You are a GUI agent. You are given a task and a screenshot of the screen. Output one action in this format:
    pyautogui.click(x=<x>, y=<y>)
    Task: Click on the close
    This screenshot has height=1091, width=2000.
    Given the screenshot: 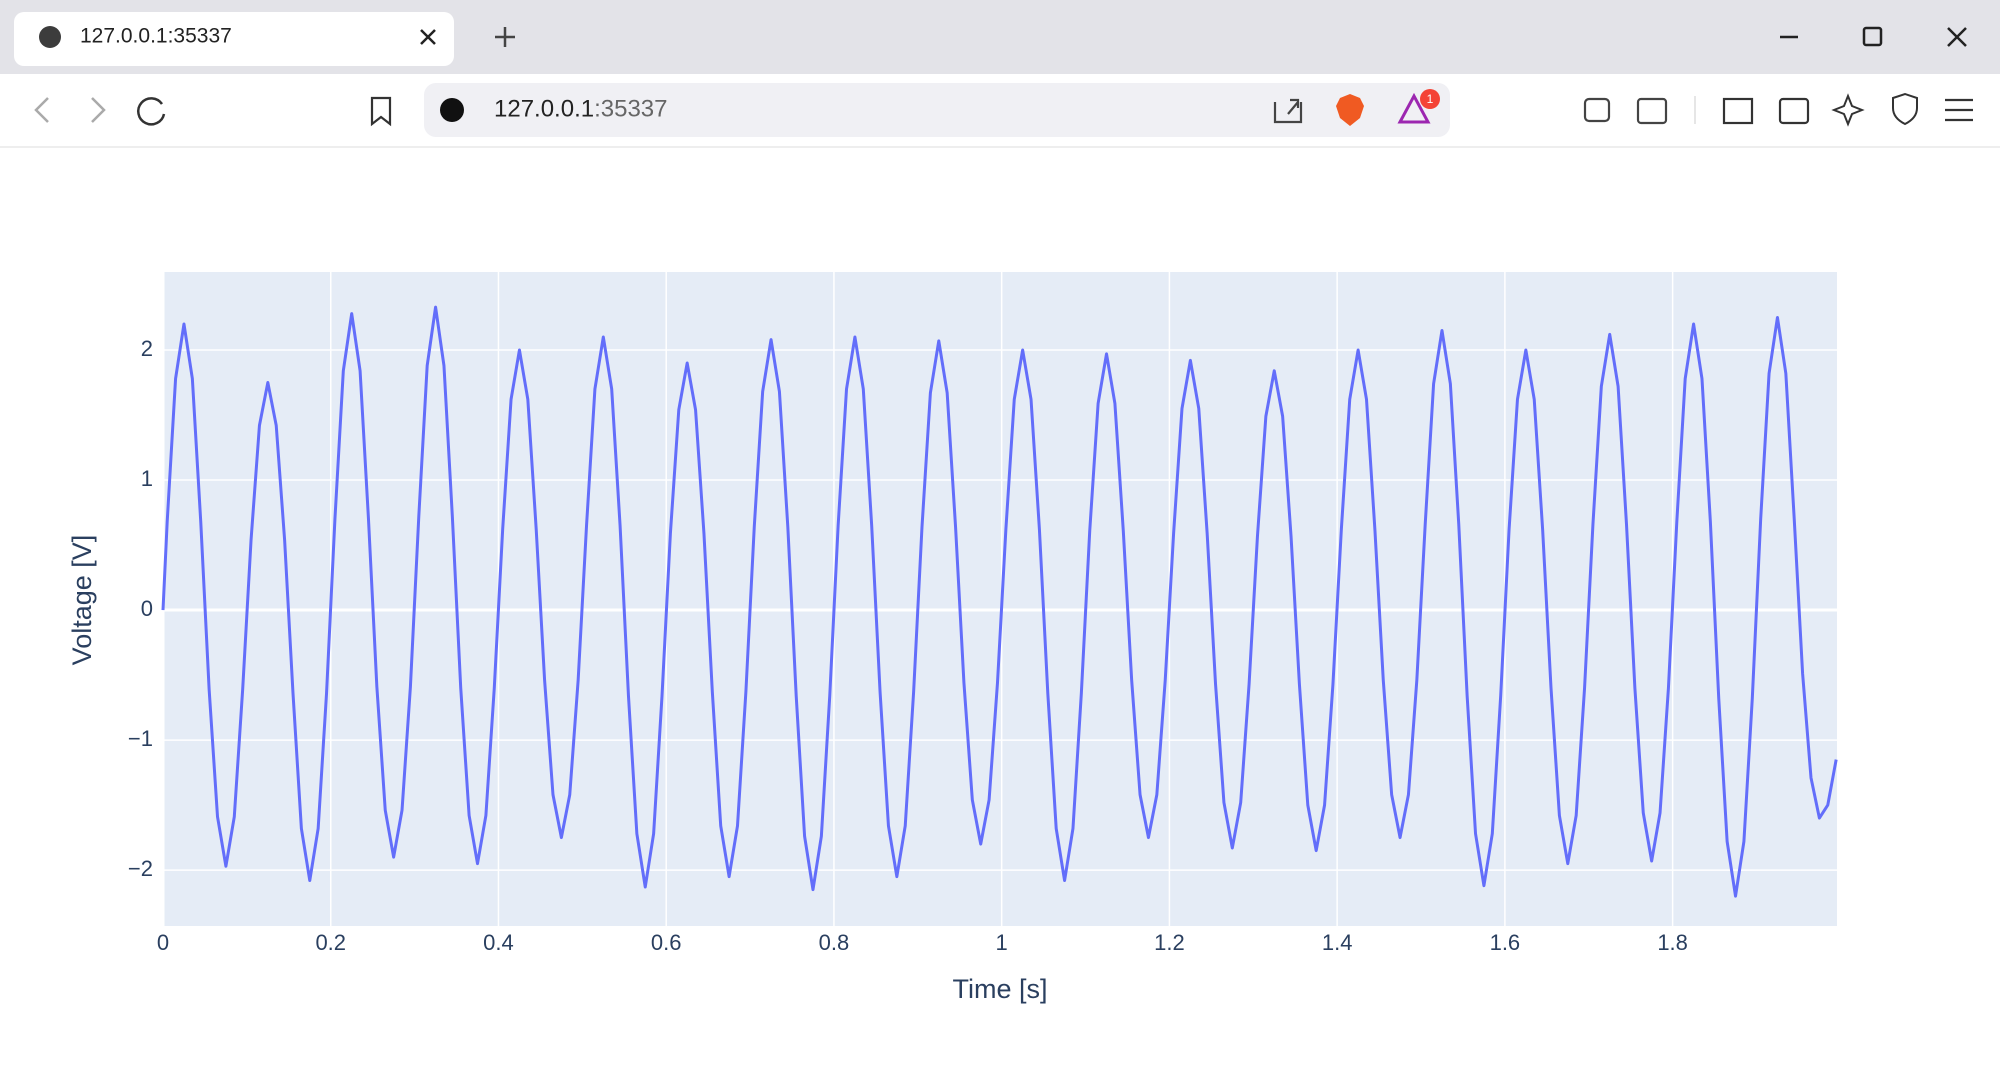 What is the action you would take?
    pyautogui.click(x=1957, y=37)
    